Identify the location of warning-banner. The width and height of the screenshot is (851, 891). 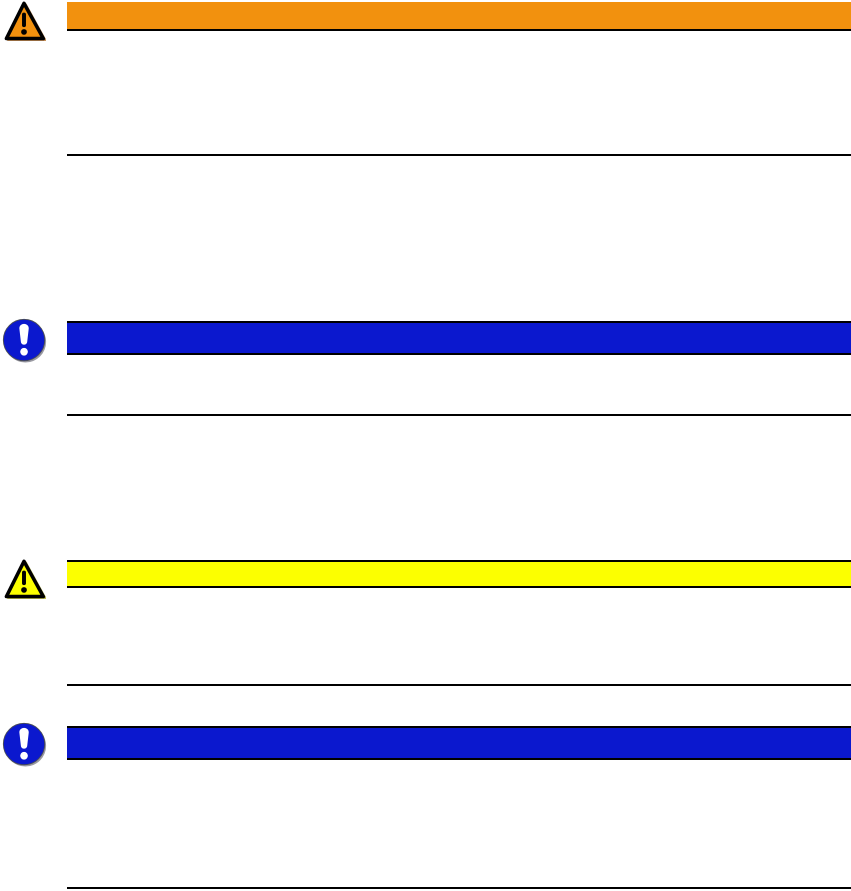
(459, 16).